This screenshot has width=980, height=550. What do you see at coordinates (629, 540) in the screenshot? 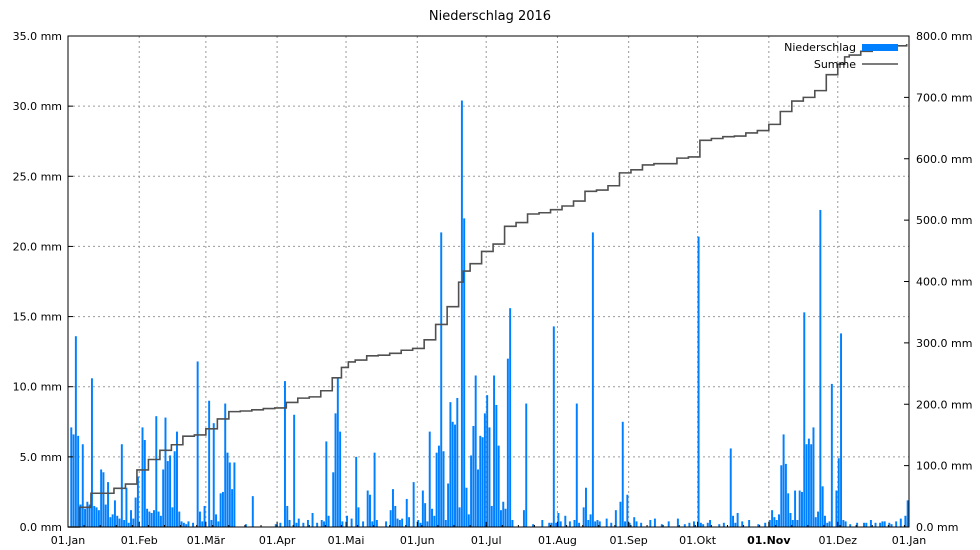
I see `x-tick-label: 01.Sep` at bounding box center [629, 540].